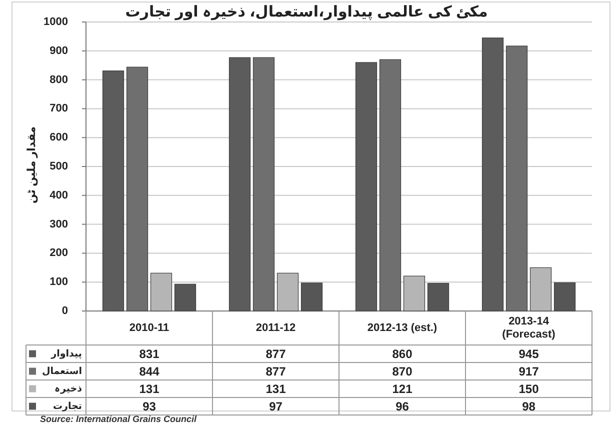 The width and height of the screenshot is (613, 424). Describe the element at coordinates (67, 406) in the screenshot. I see `legend-label: تجارت` at that location.